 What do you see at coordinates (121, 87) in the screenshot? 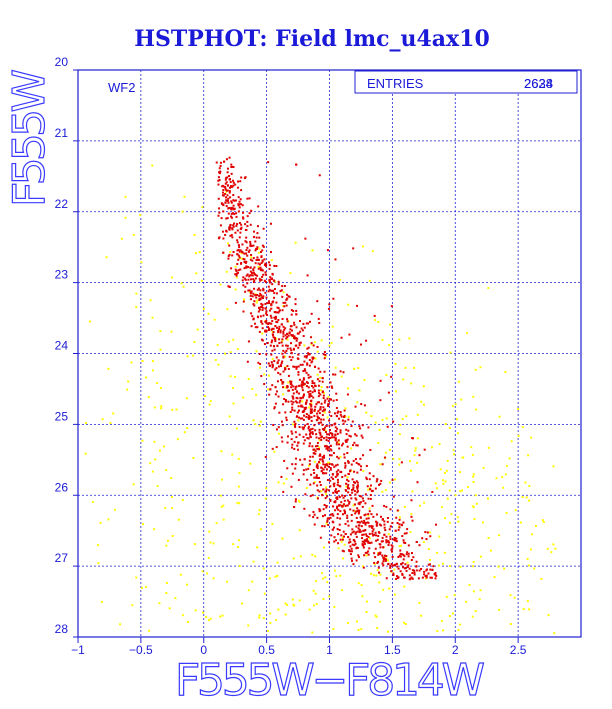
I see `chip-label: WF2` at bounding box center [121, 87].